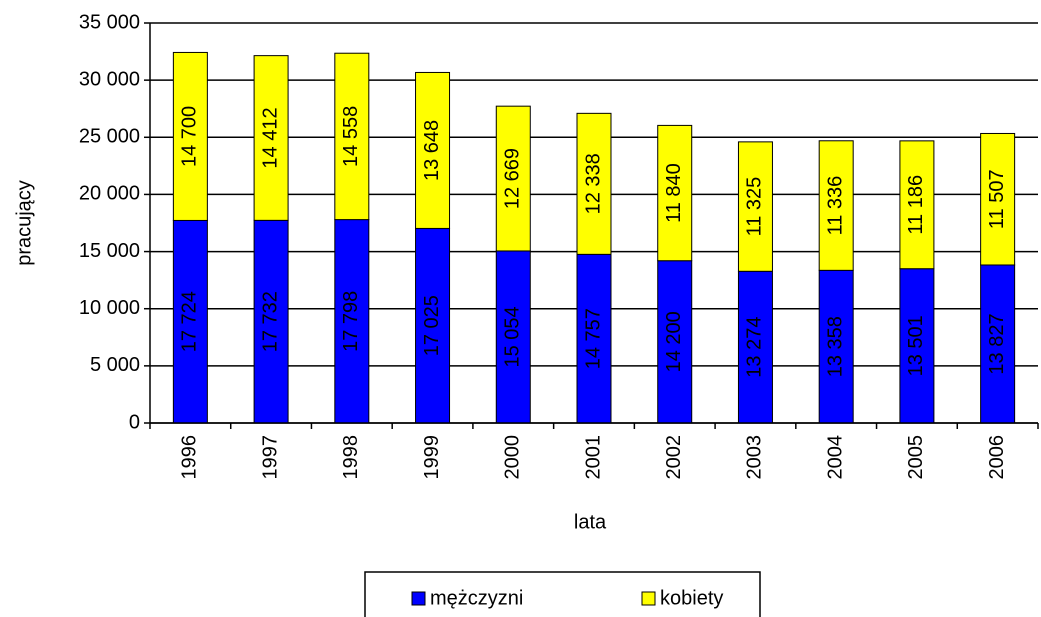  I want to click on value-label: 15 054, so click(513, 336).